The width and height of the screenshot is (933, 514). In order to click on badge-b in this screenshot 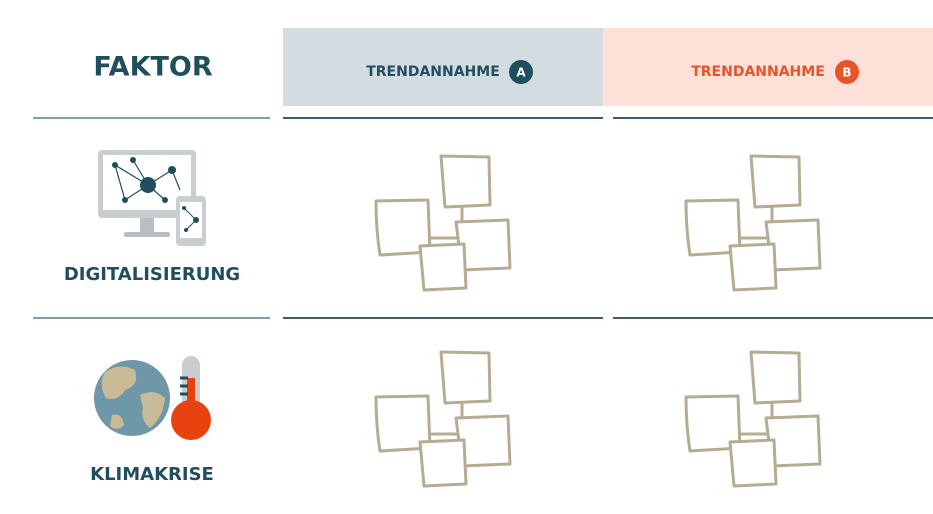, I will do `click(847, 72)`.